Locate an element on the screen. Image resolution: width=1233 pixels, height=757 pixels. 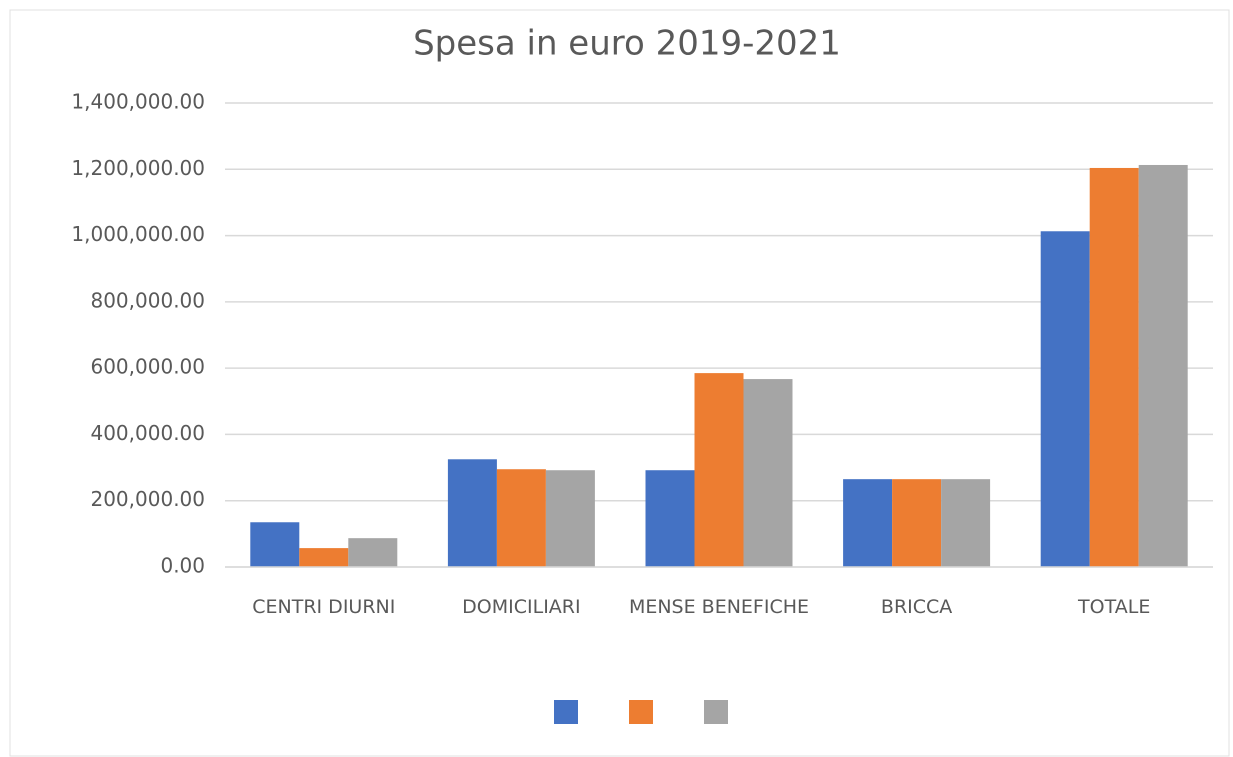
y-tick-label: 600,000.00 is located at coordinates (147, 367).